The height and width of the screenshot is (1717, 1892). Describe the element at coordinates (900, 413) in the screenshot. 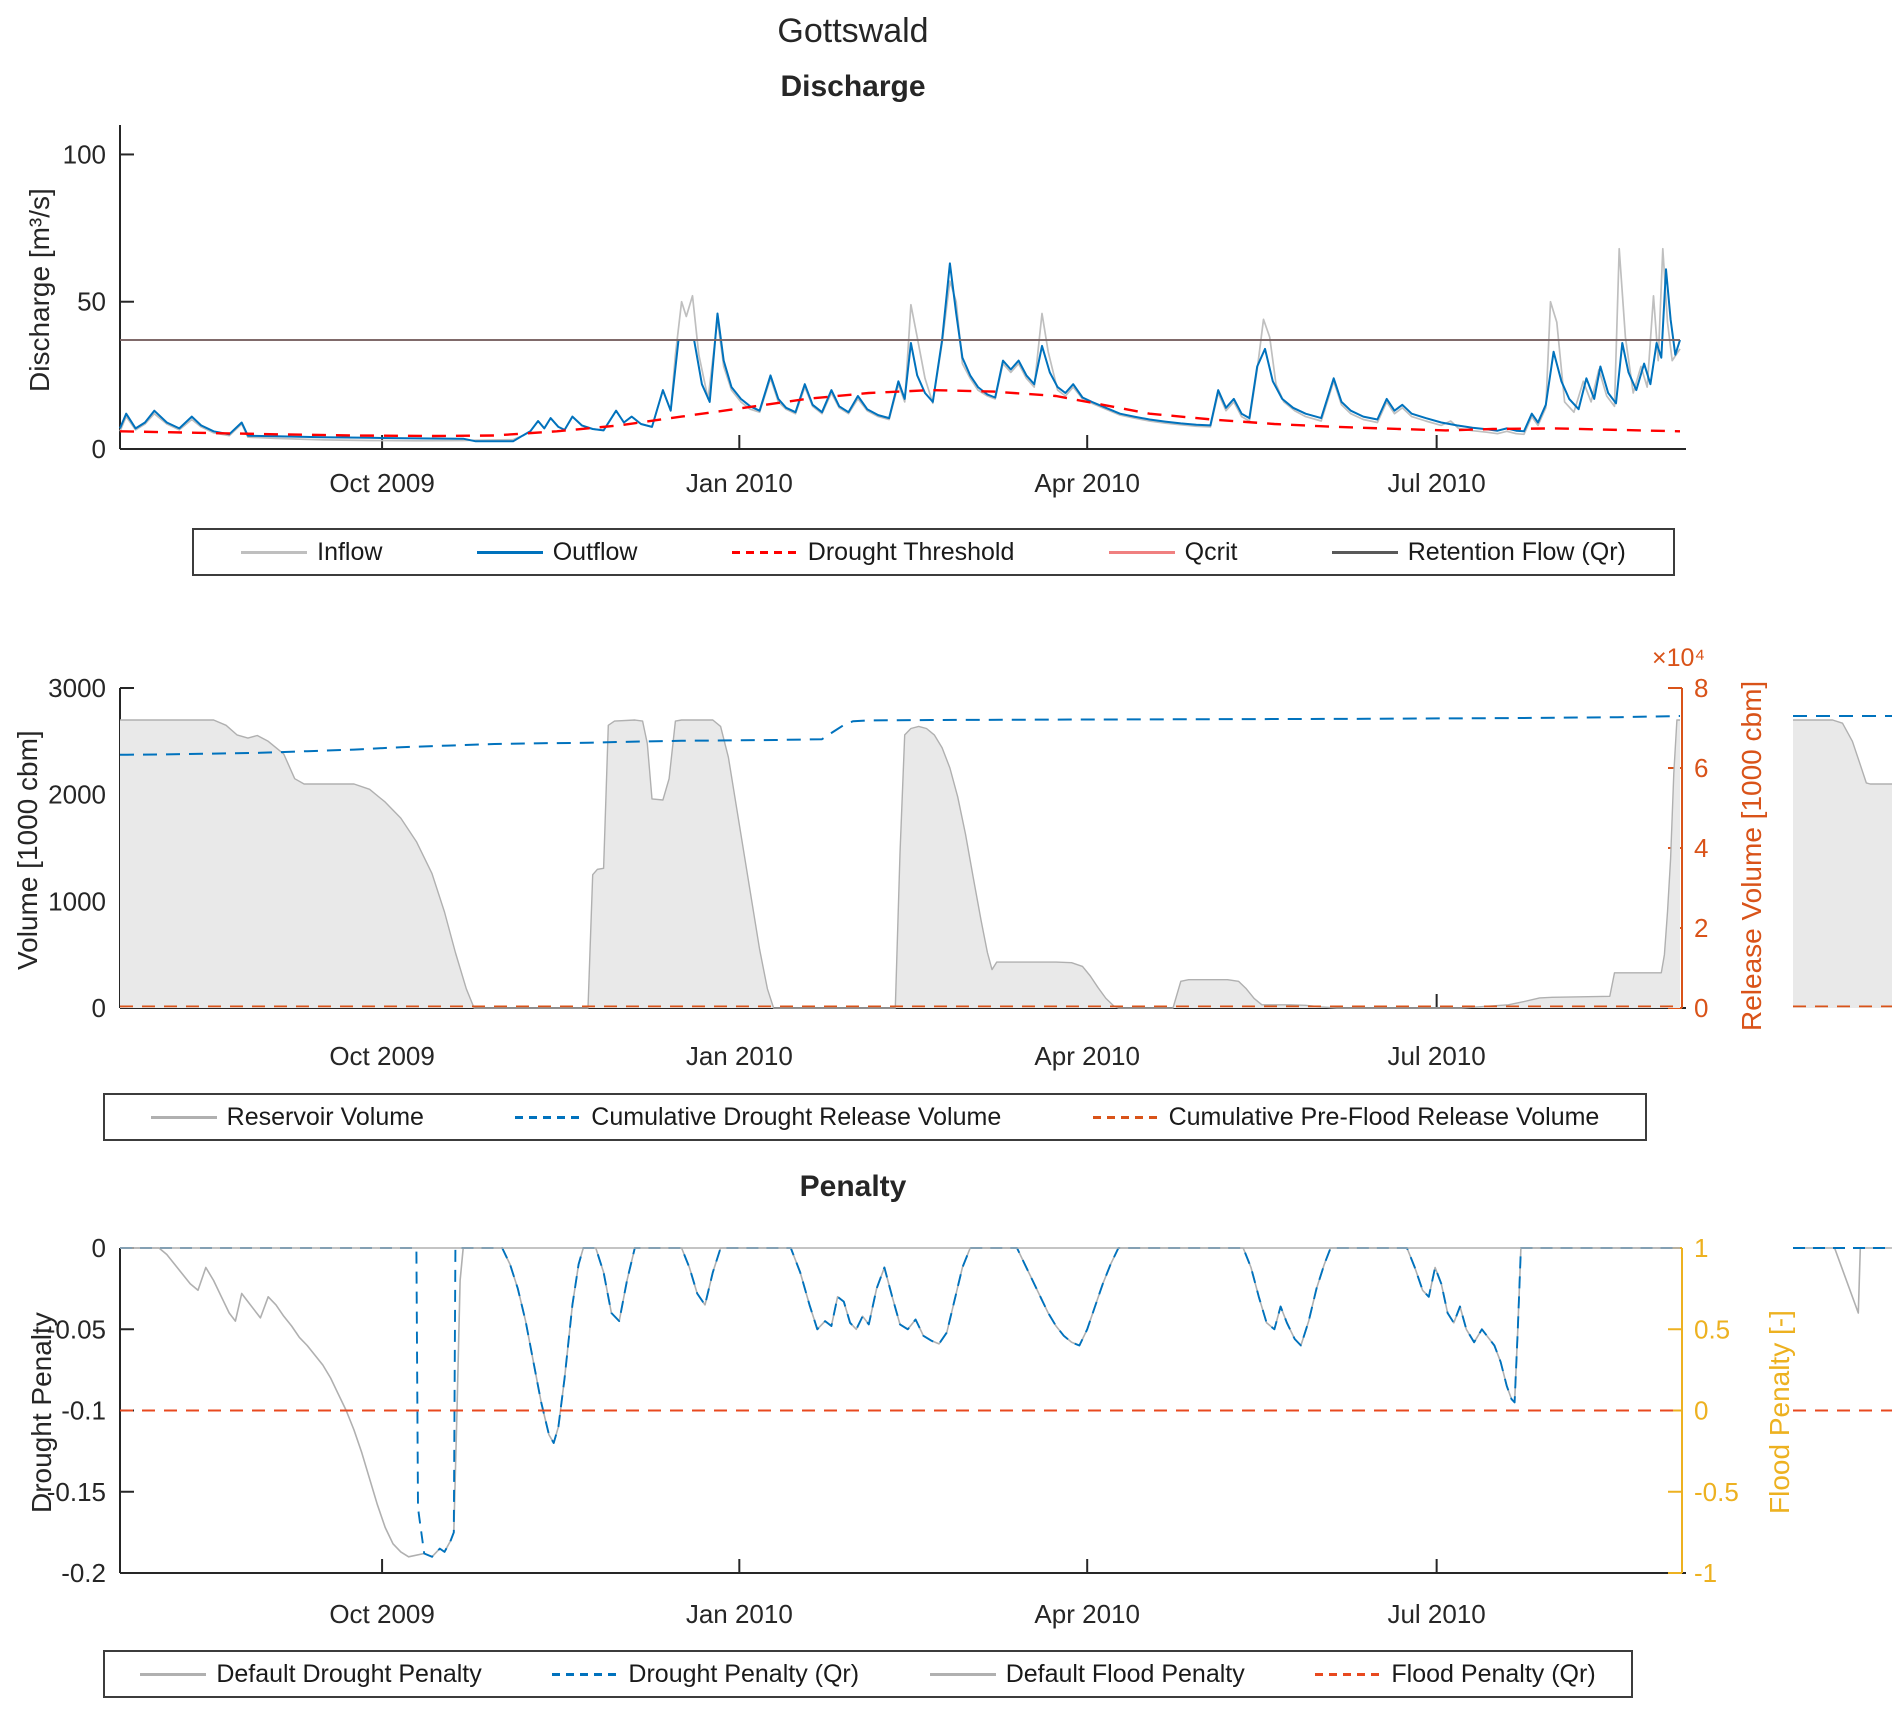

I see `drought-threshold-line` at that location.